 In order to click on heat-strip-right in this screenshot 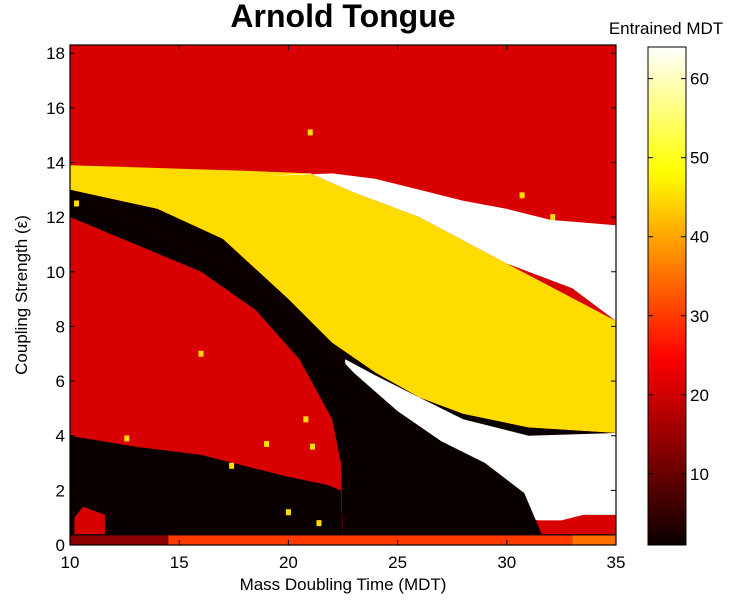, I will do `click(594, 540)`.